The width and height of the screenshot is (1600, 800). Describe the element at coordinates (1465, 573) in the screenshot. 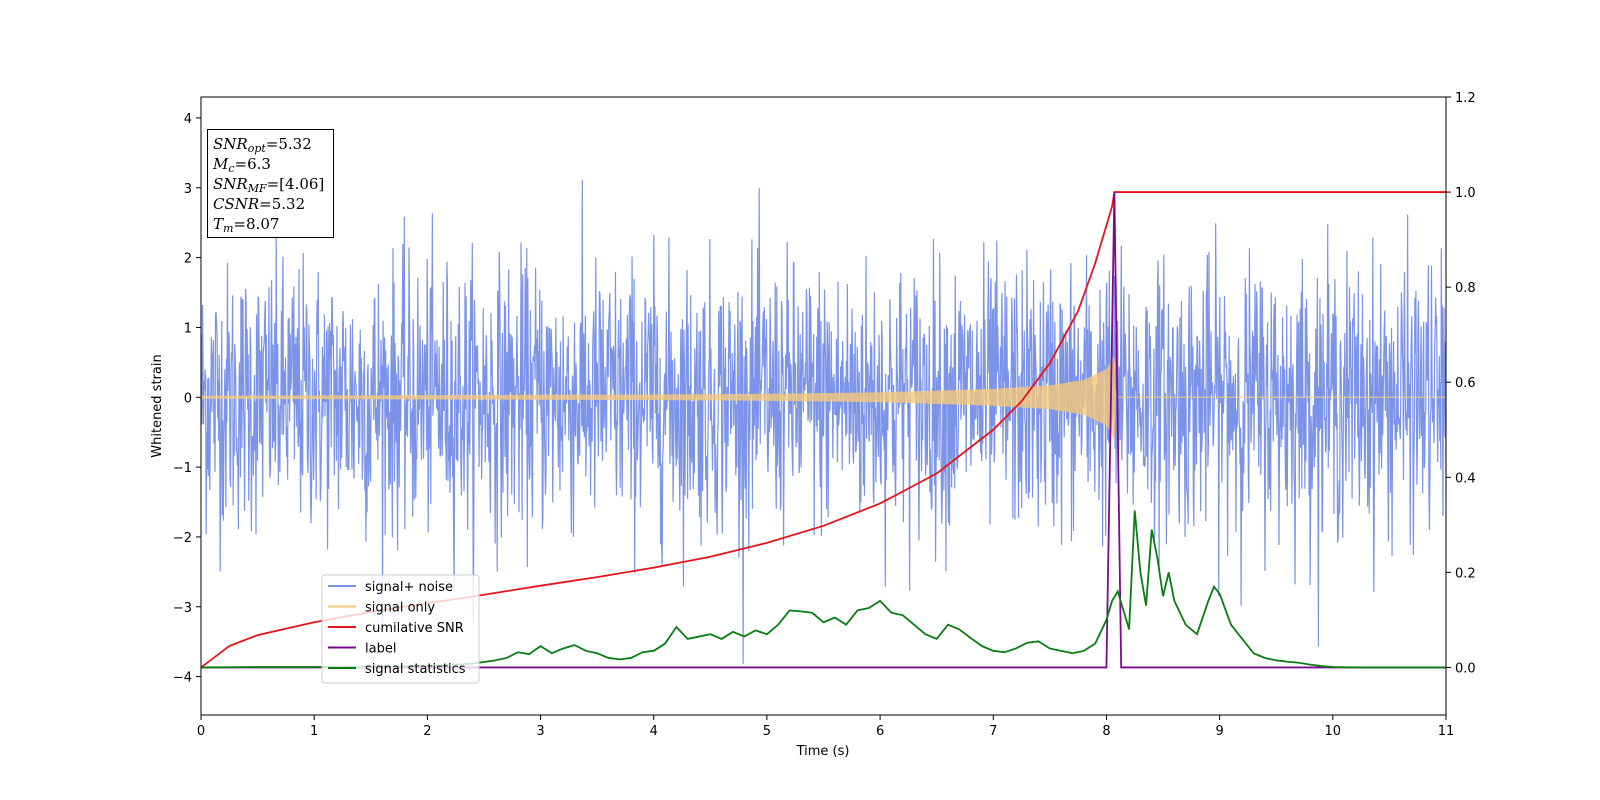

I see `y-right-tick-label: 0.2` at that location.